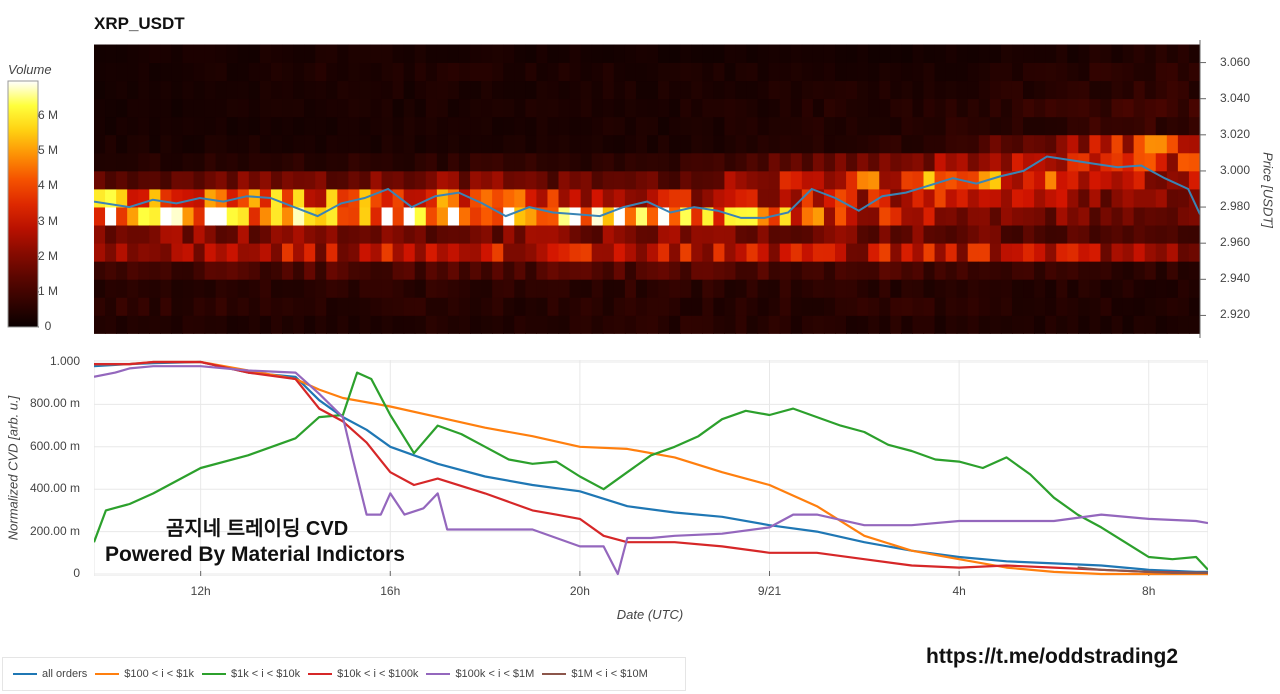  I want to click on cvd-series-b1m-10m, so click(1142, 570).